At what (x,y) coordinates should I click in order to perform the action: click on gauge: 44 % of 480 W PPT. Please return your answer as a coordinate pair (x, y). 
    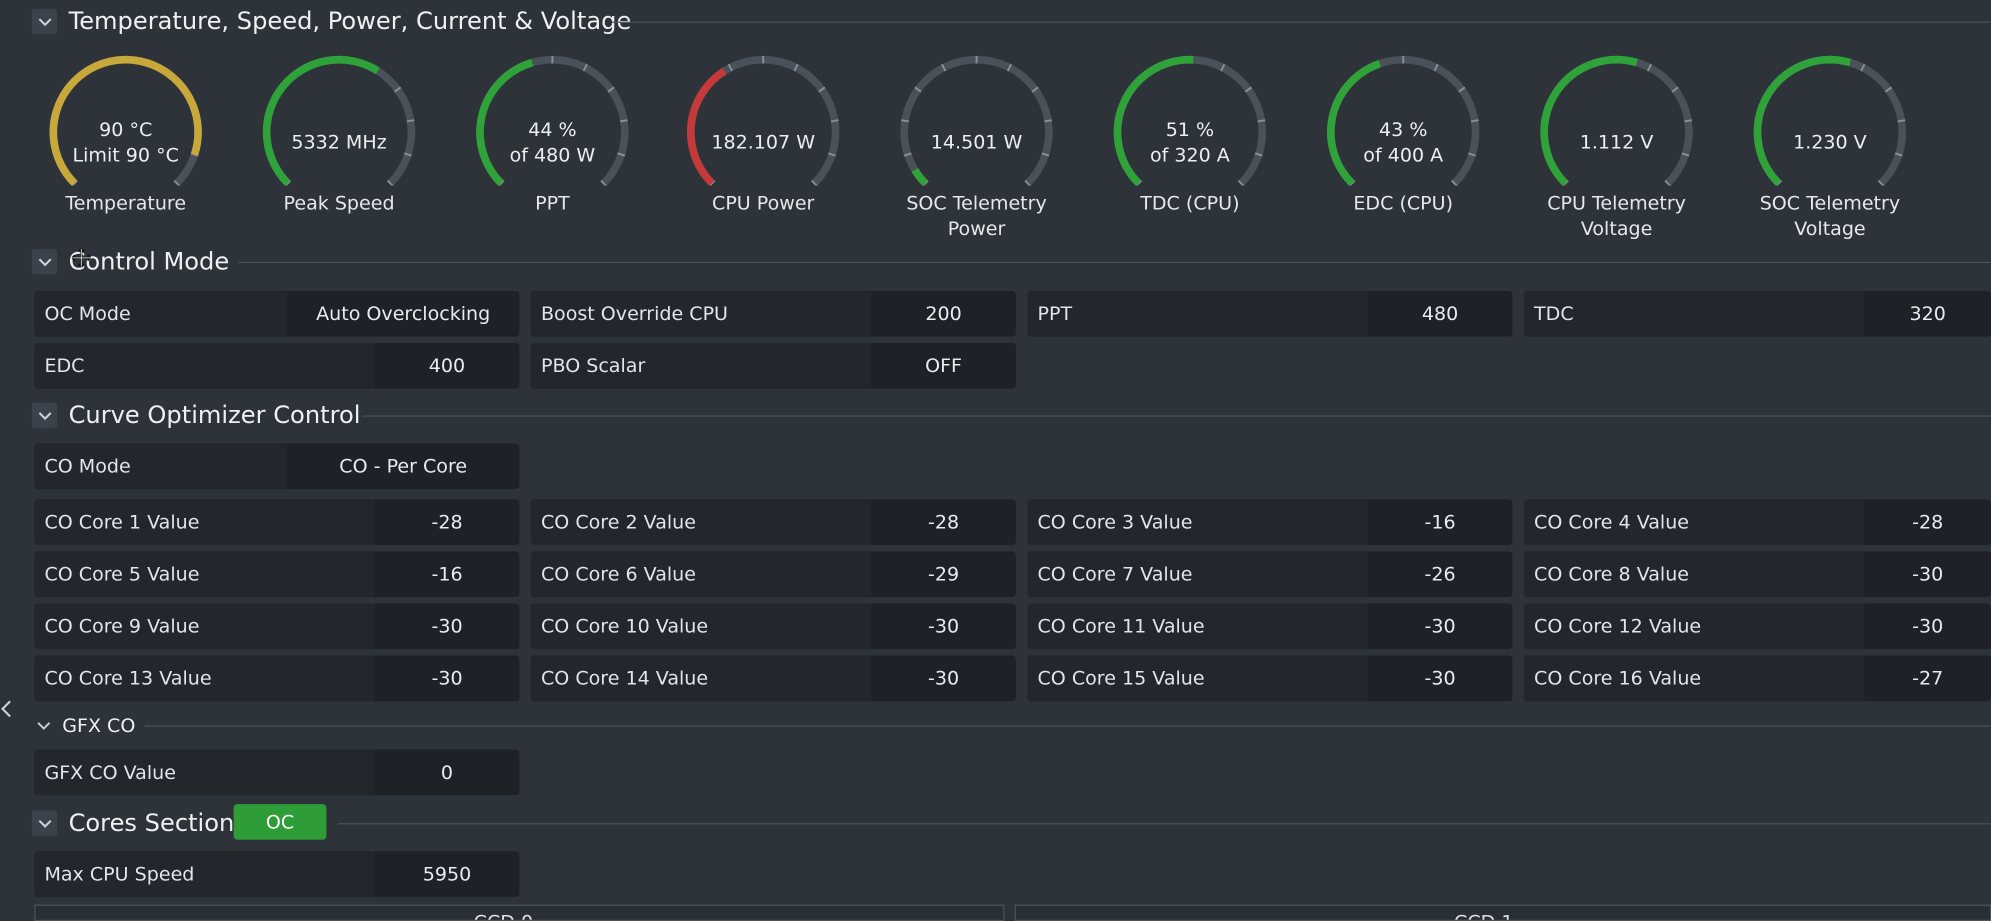
    Looking at the image, I should click on (552, 147).